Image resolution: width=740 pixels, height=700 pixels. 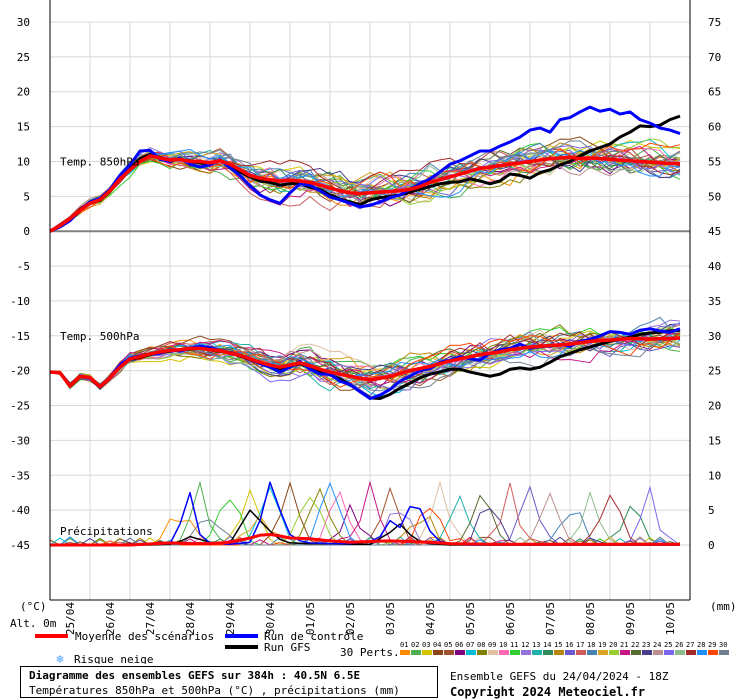 I want to click on left-tick-label: 5, so click(x=26, y=196).